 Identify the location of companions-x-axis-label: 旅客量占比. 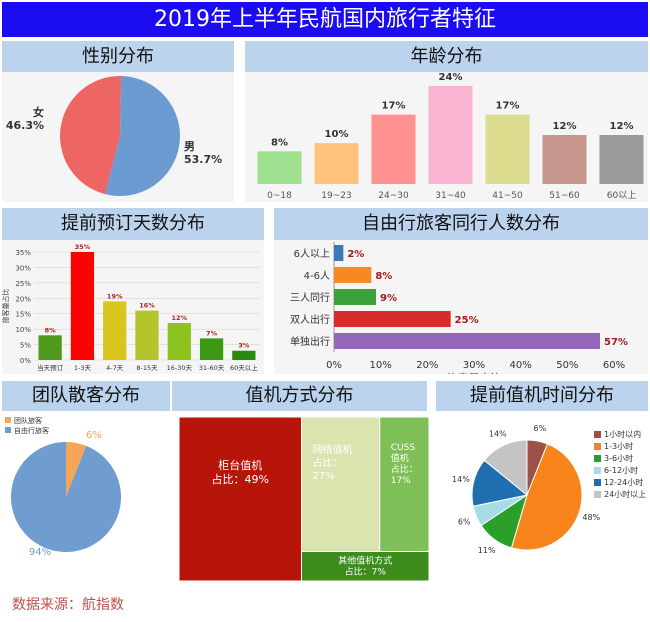
(474, 372).